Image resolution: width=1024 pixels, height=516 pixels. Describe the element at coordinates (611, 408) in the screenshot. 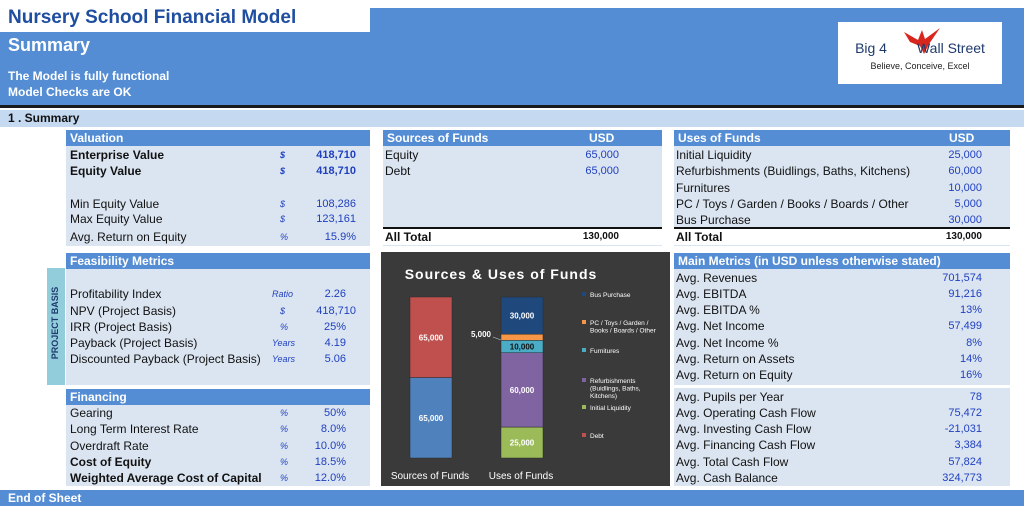

I see `legend-item: Initial Liquidity` at that location.